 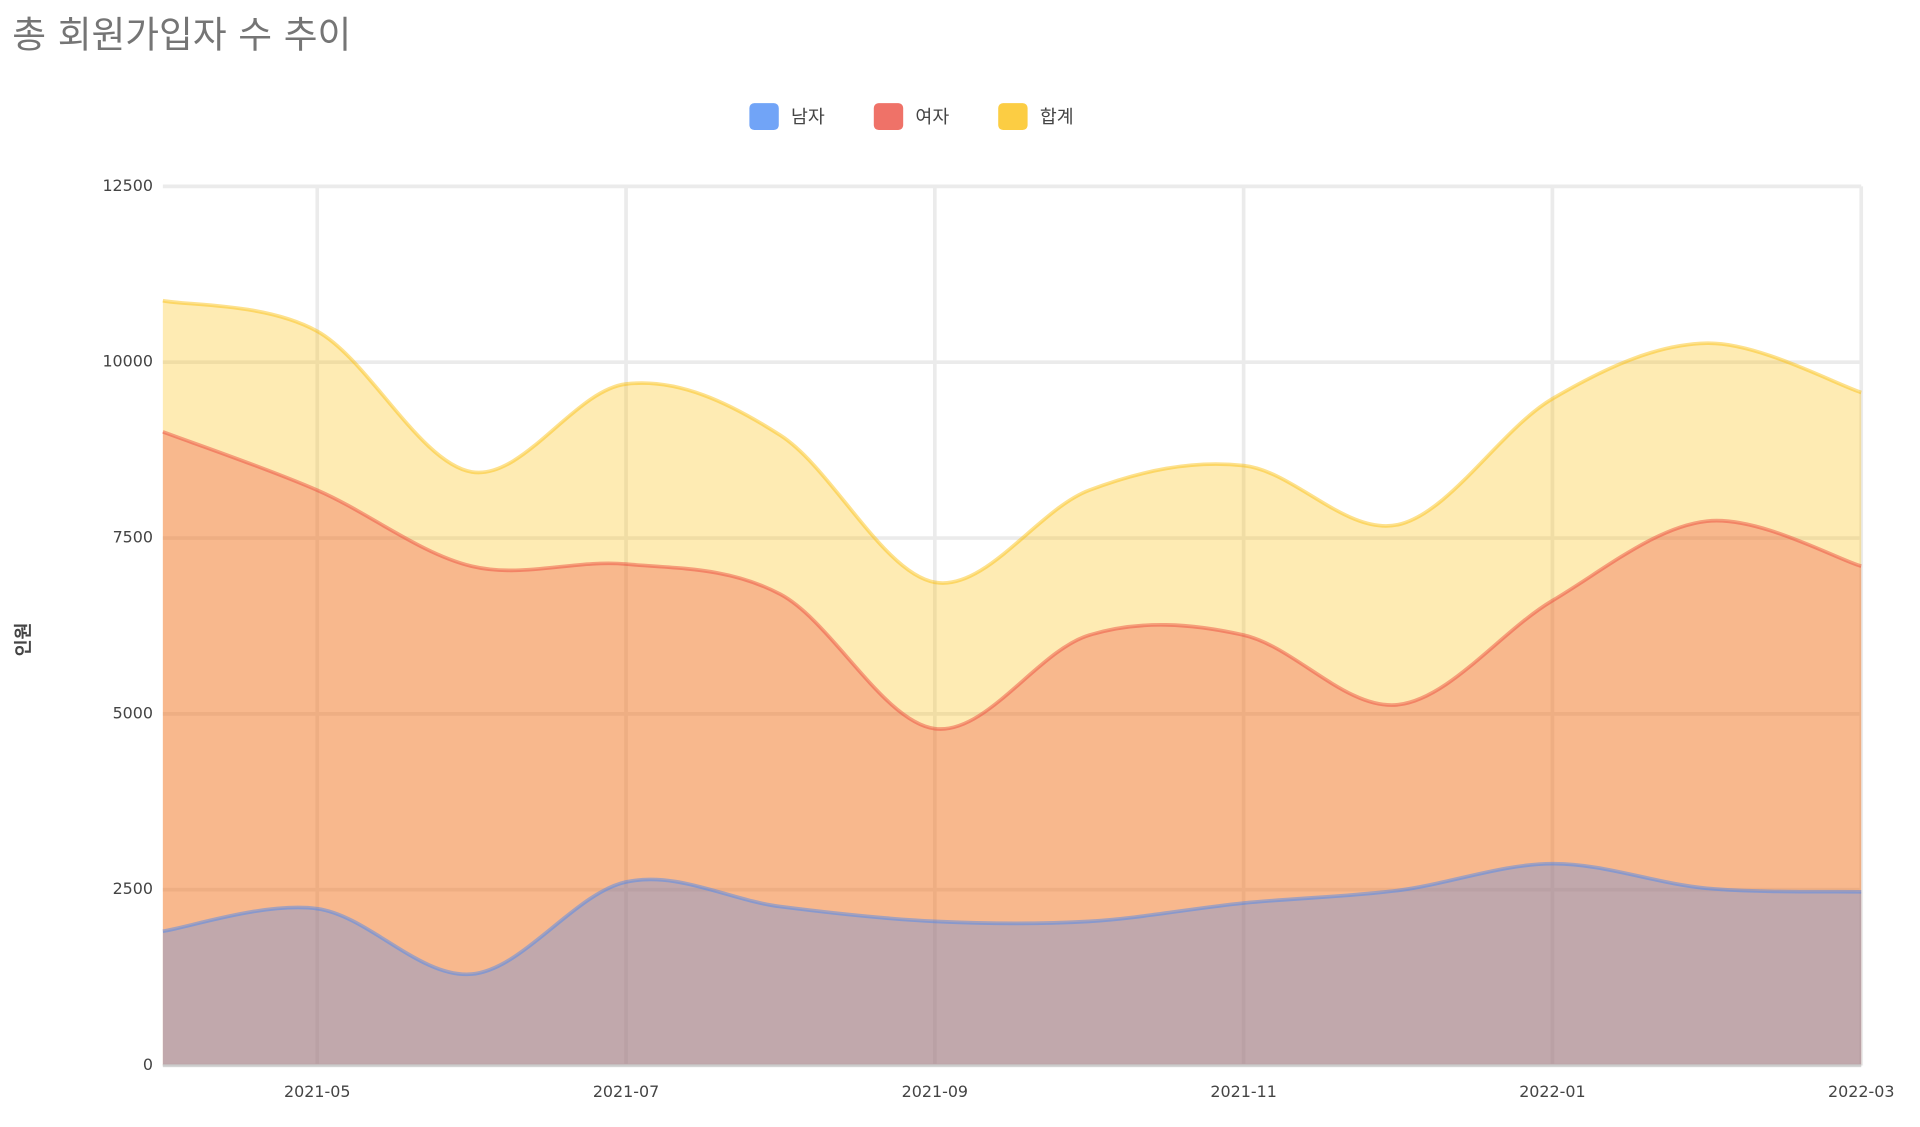 What do you see at coordinates (23, 640) in the screenshot?
I see `y-axis-label: 인원` at bounding box center [23, 640].